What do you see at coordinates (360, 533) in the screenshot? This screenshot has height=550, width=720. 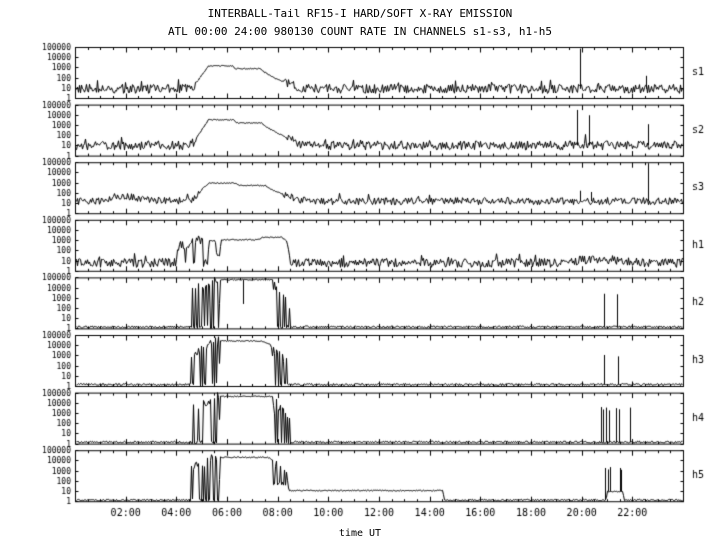 I see `x-axis-label: time UT` at bounding box center [360, 533].